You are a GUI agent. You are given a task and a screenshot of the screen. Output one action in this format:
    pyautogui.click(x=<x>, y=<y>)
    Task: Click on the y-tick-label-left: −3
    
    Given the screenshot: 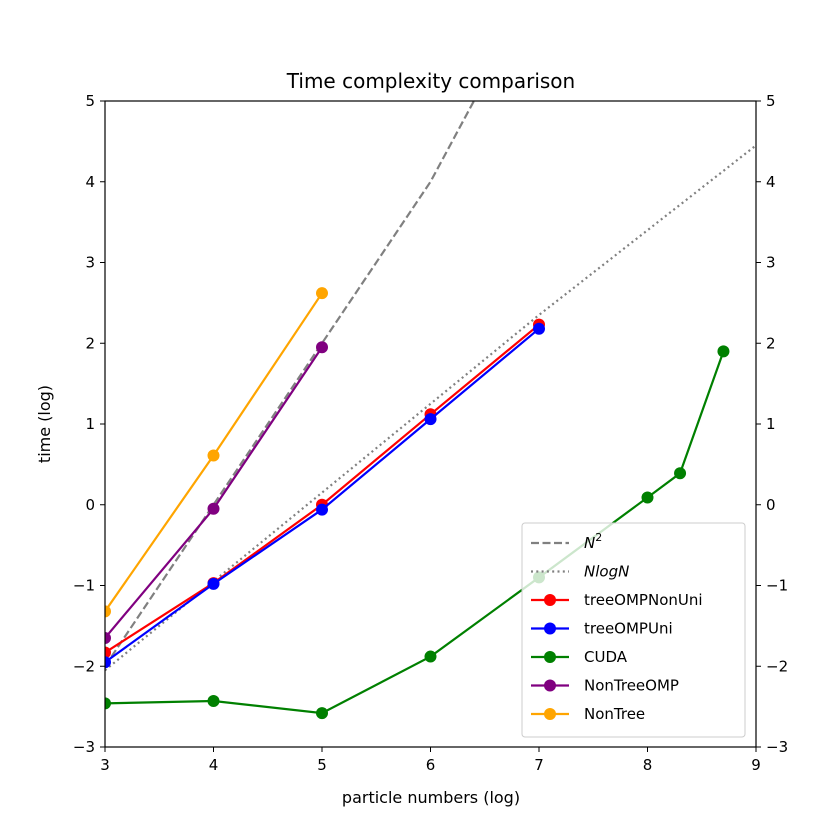 What is the action you would take?
    pyautogui.click(x=84, y=747)
    